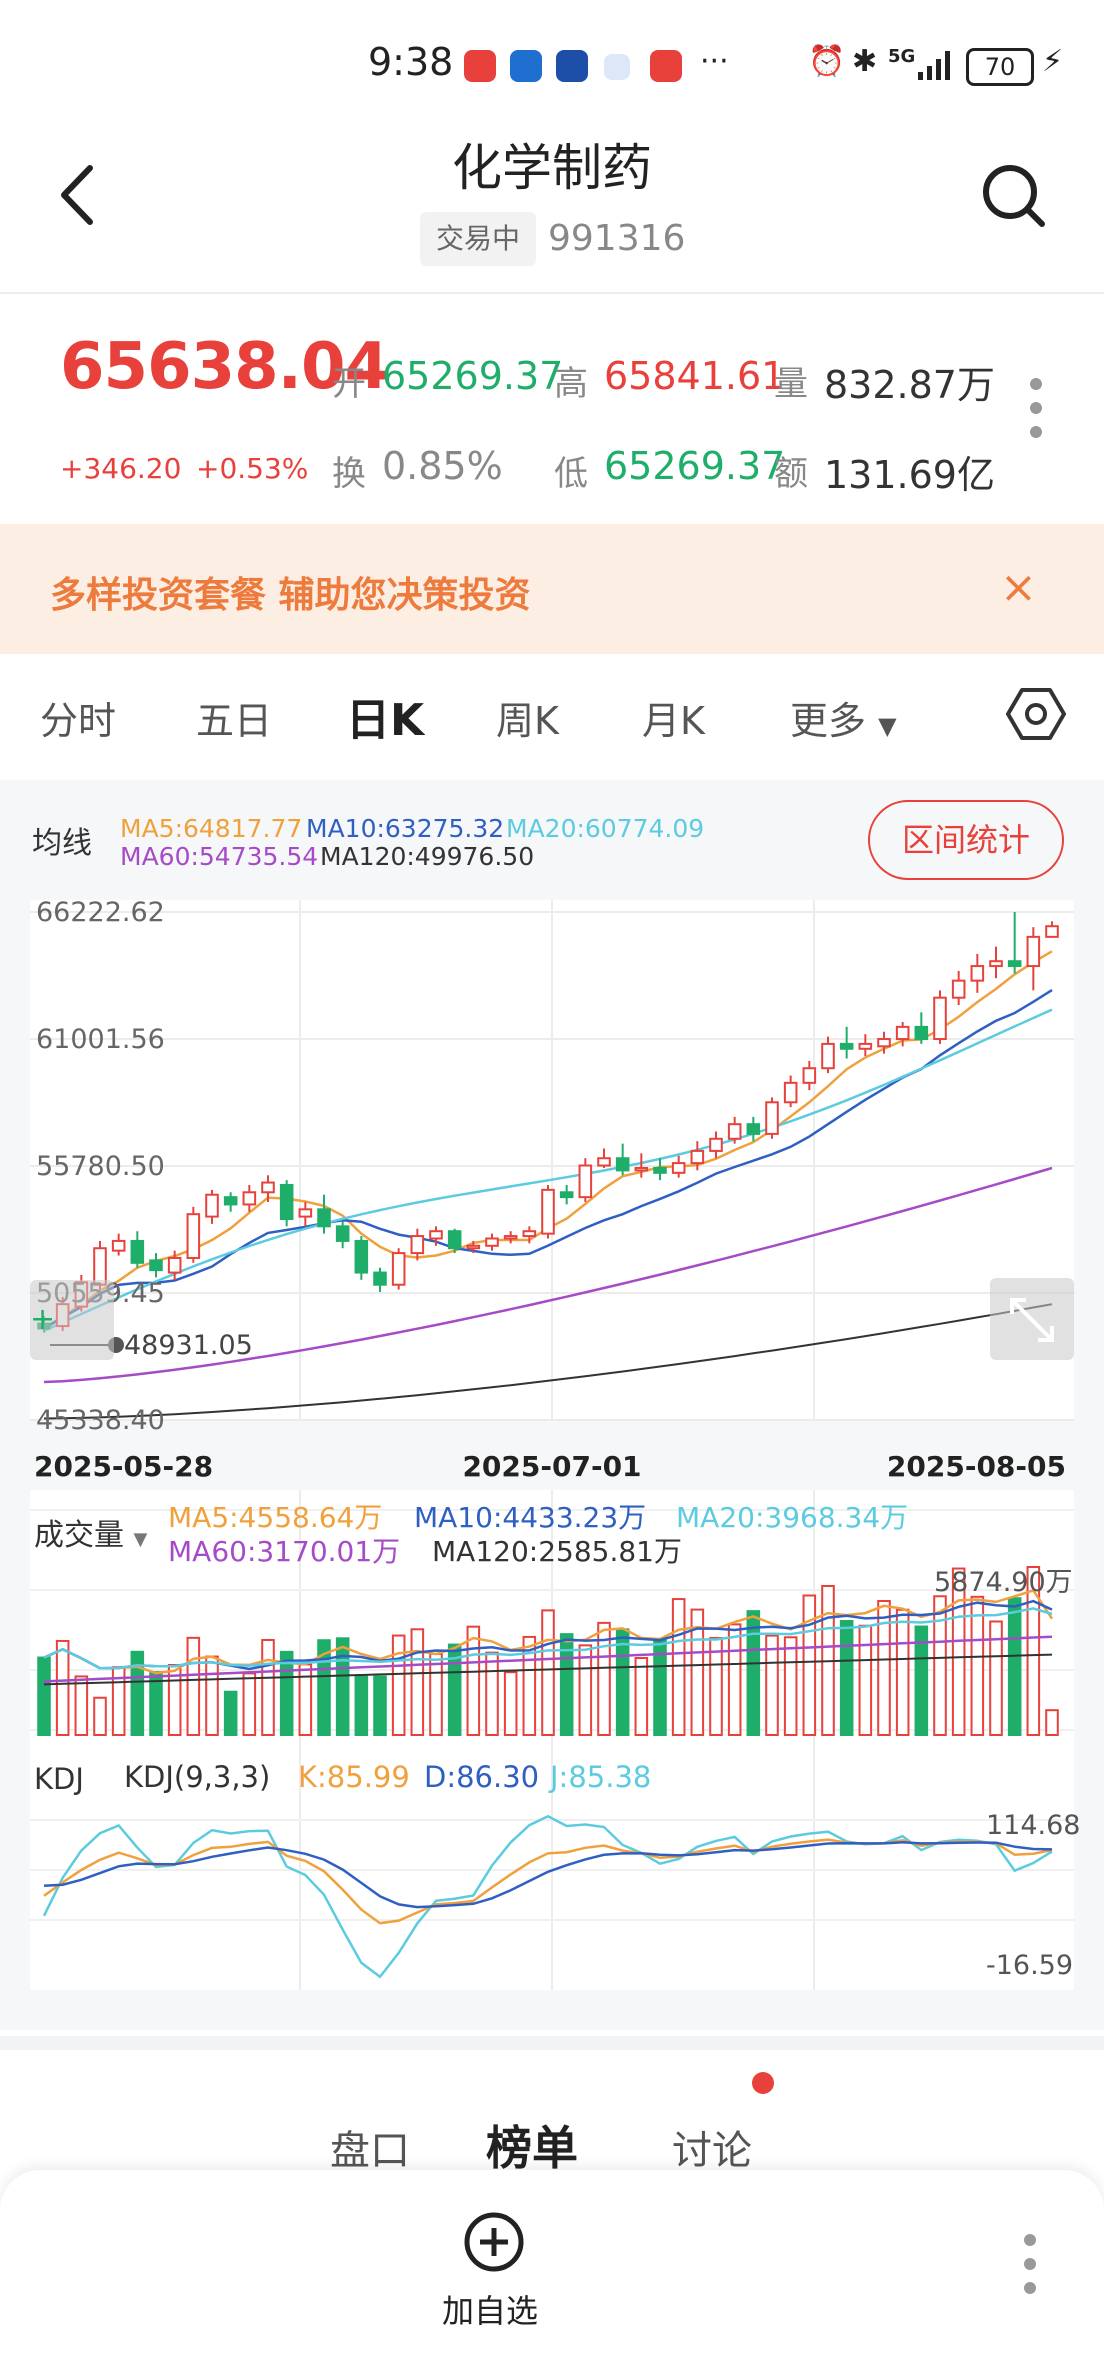 This screenshot has width=1104, height=2376. Describe the element at coordinates (1036, 716) in the screenshot. I see `chart-settings-button` at that location.